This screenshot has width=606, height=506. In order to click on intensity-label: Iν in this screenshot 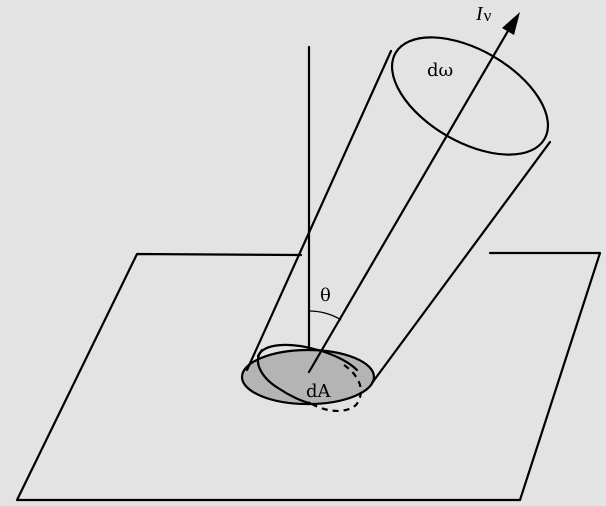, I will do `click(483, 14)`.